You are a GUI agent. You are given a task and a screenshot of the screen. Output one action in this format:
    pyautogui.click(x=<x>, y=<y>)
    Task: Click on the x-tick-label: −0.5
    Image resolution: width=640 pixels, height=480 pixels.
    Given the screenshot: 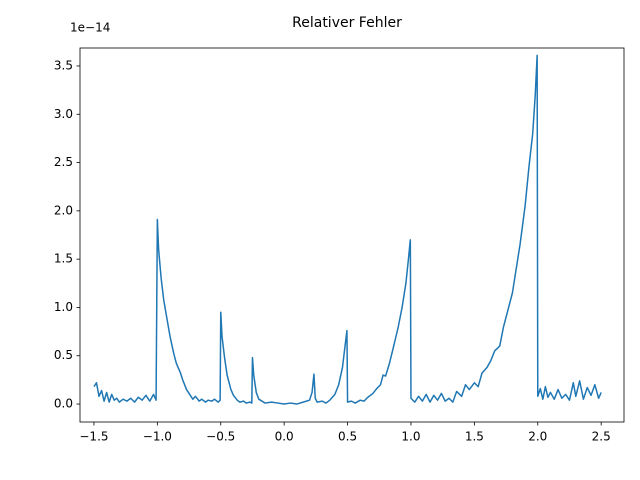 What is the action you would take?
    pyautogui.click(x=220, y=437)
    